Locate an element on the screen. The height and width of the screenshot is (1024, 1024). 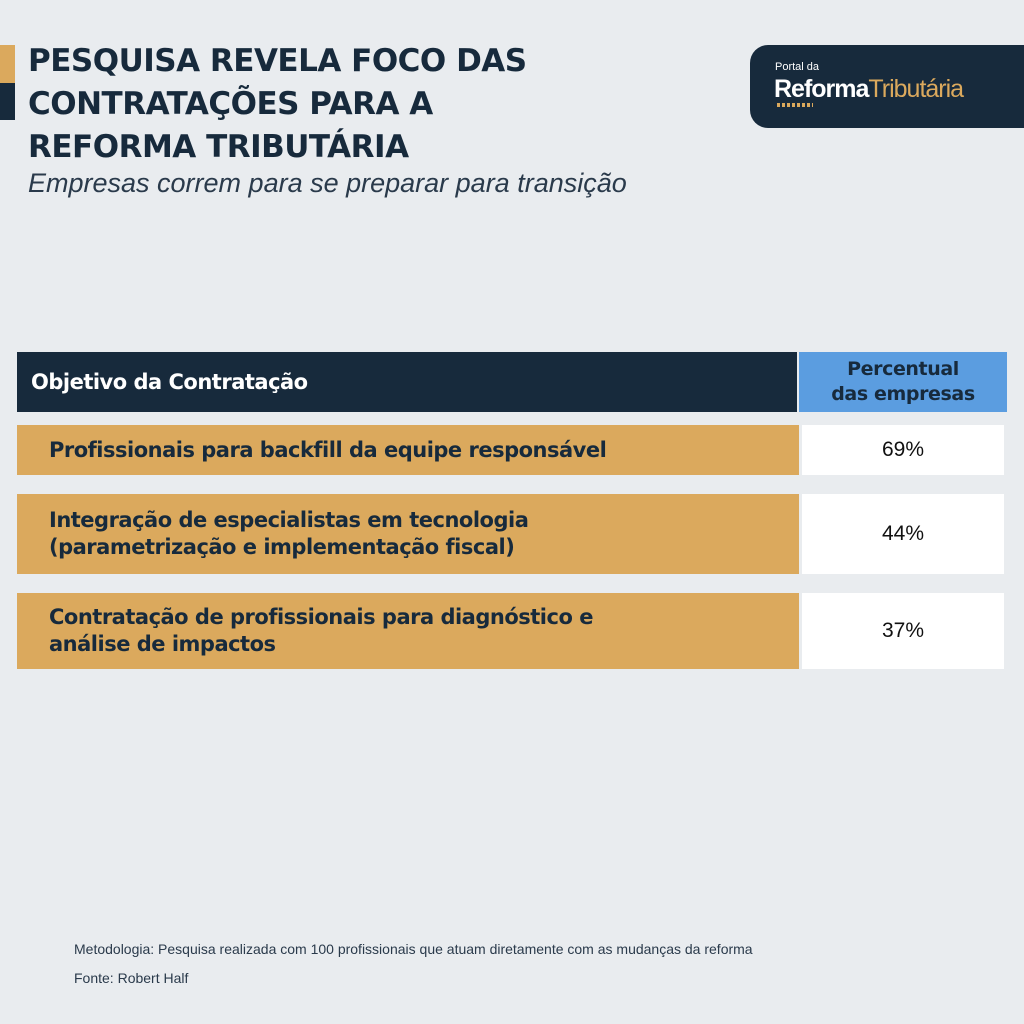
row-value: 37% is located at coordinates (903, 630).